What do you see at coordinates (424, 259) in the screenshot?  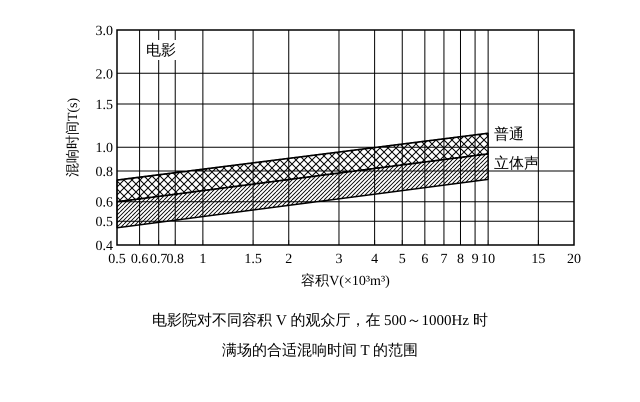 I see `x-tick-label: 6` at bounding box center [424, 259].